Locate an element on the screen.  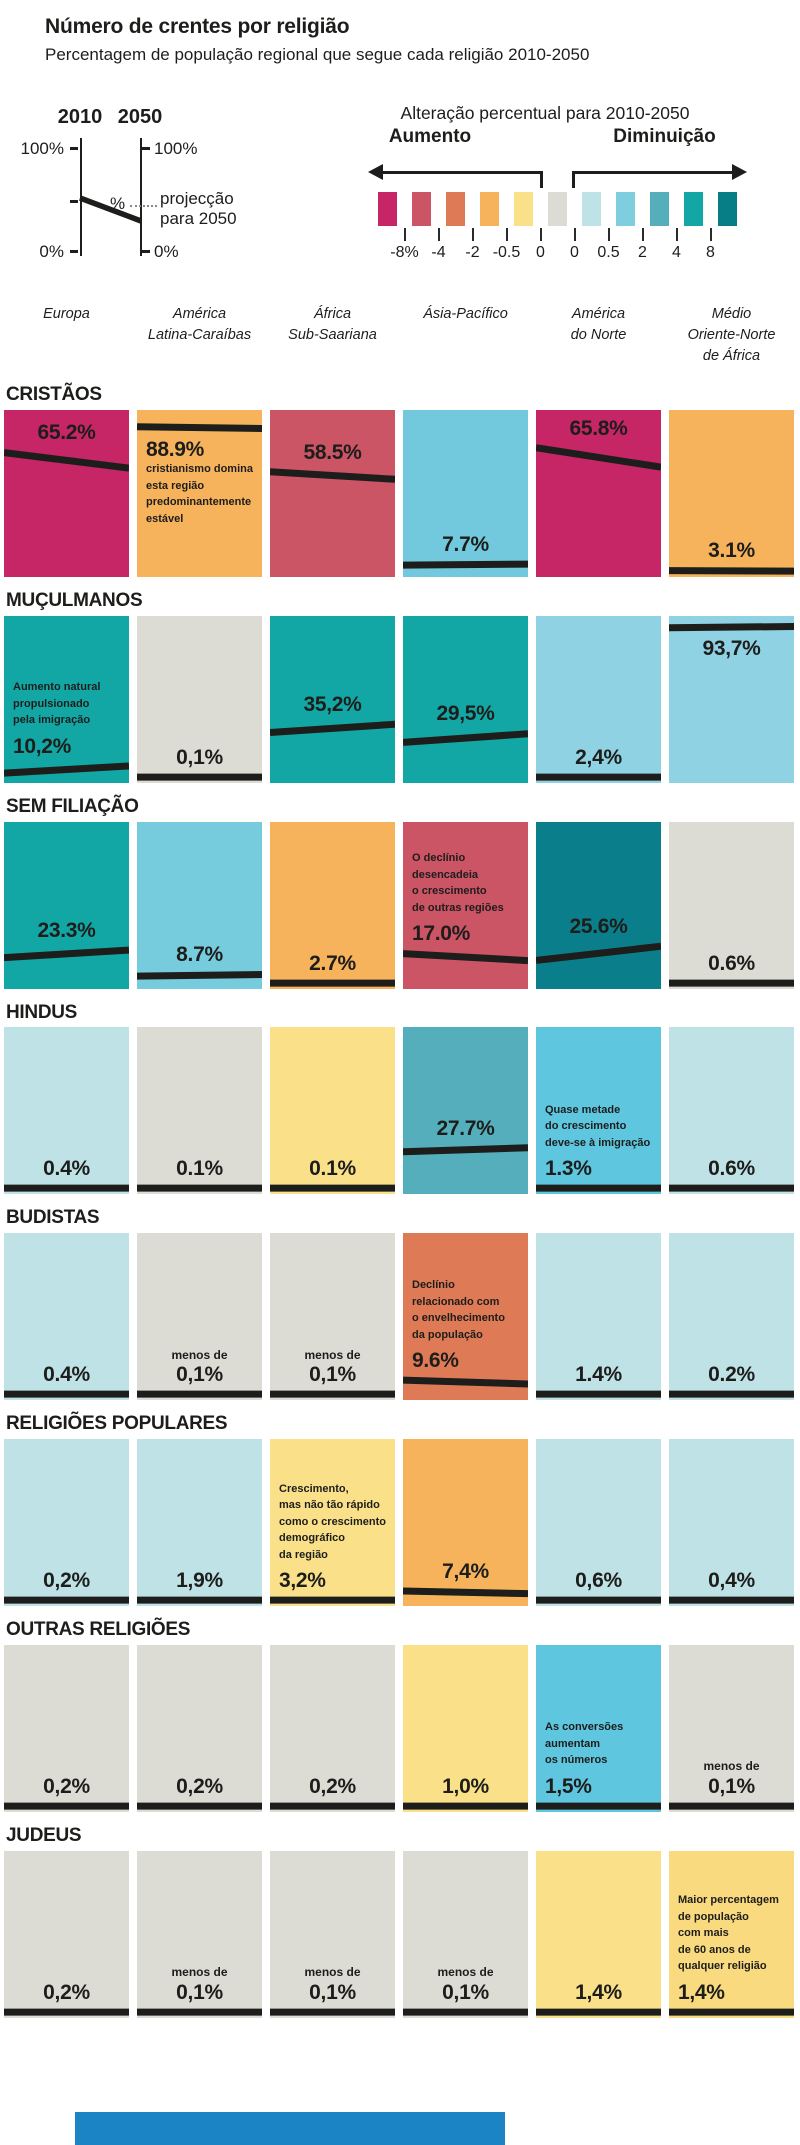
cell-content: As conversões aumentam os números 1,5% is located at coordinates (601, 1758).